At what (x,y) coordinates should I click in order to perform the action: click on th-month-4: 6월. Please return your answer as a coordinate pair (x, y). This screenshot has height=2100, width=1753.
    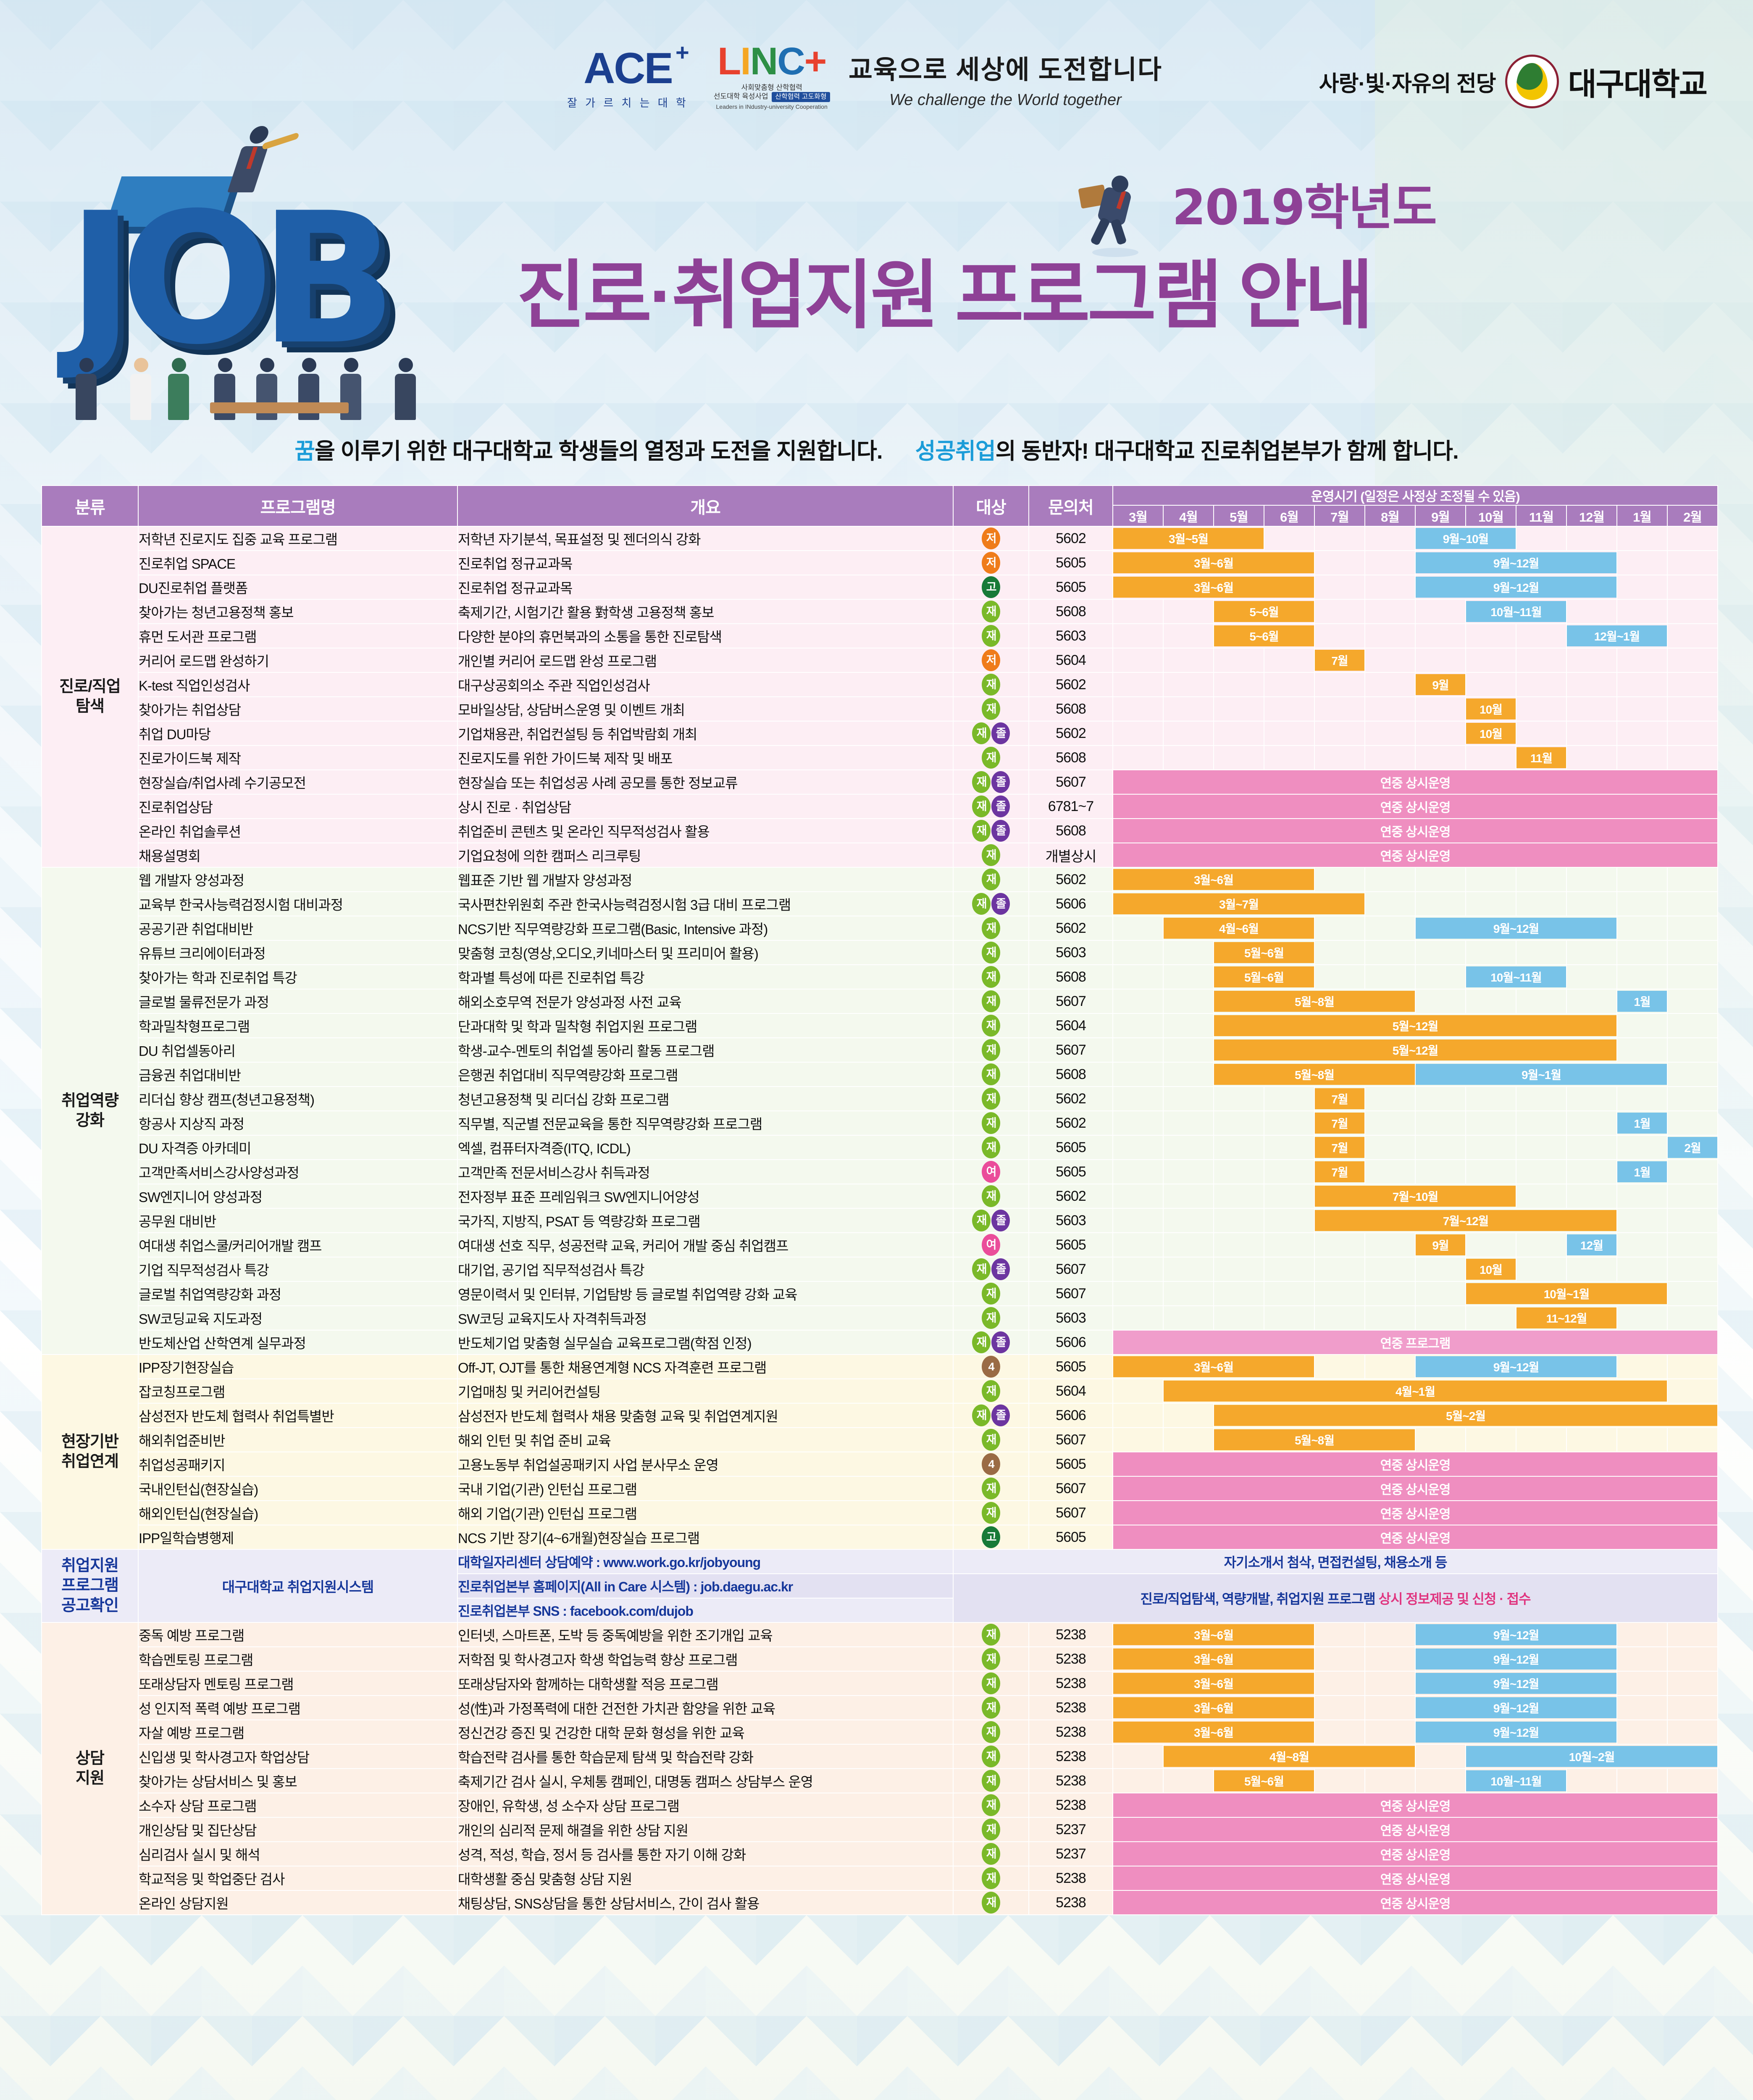
    Looking at the image, I should click on (1289, 516).